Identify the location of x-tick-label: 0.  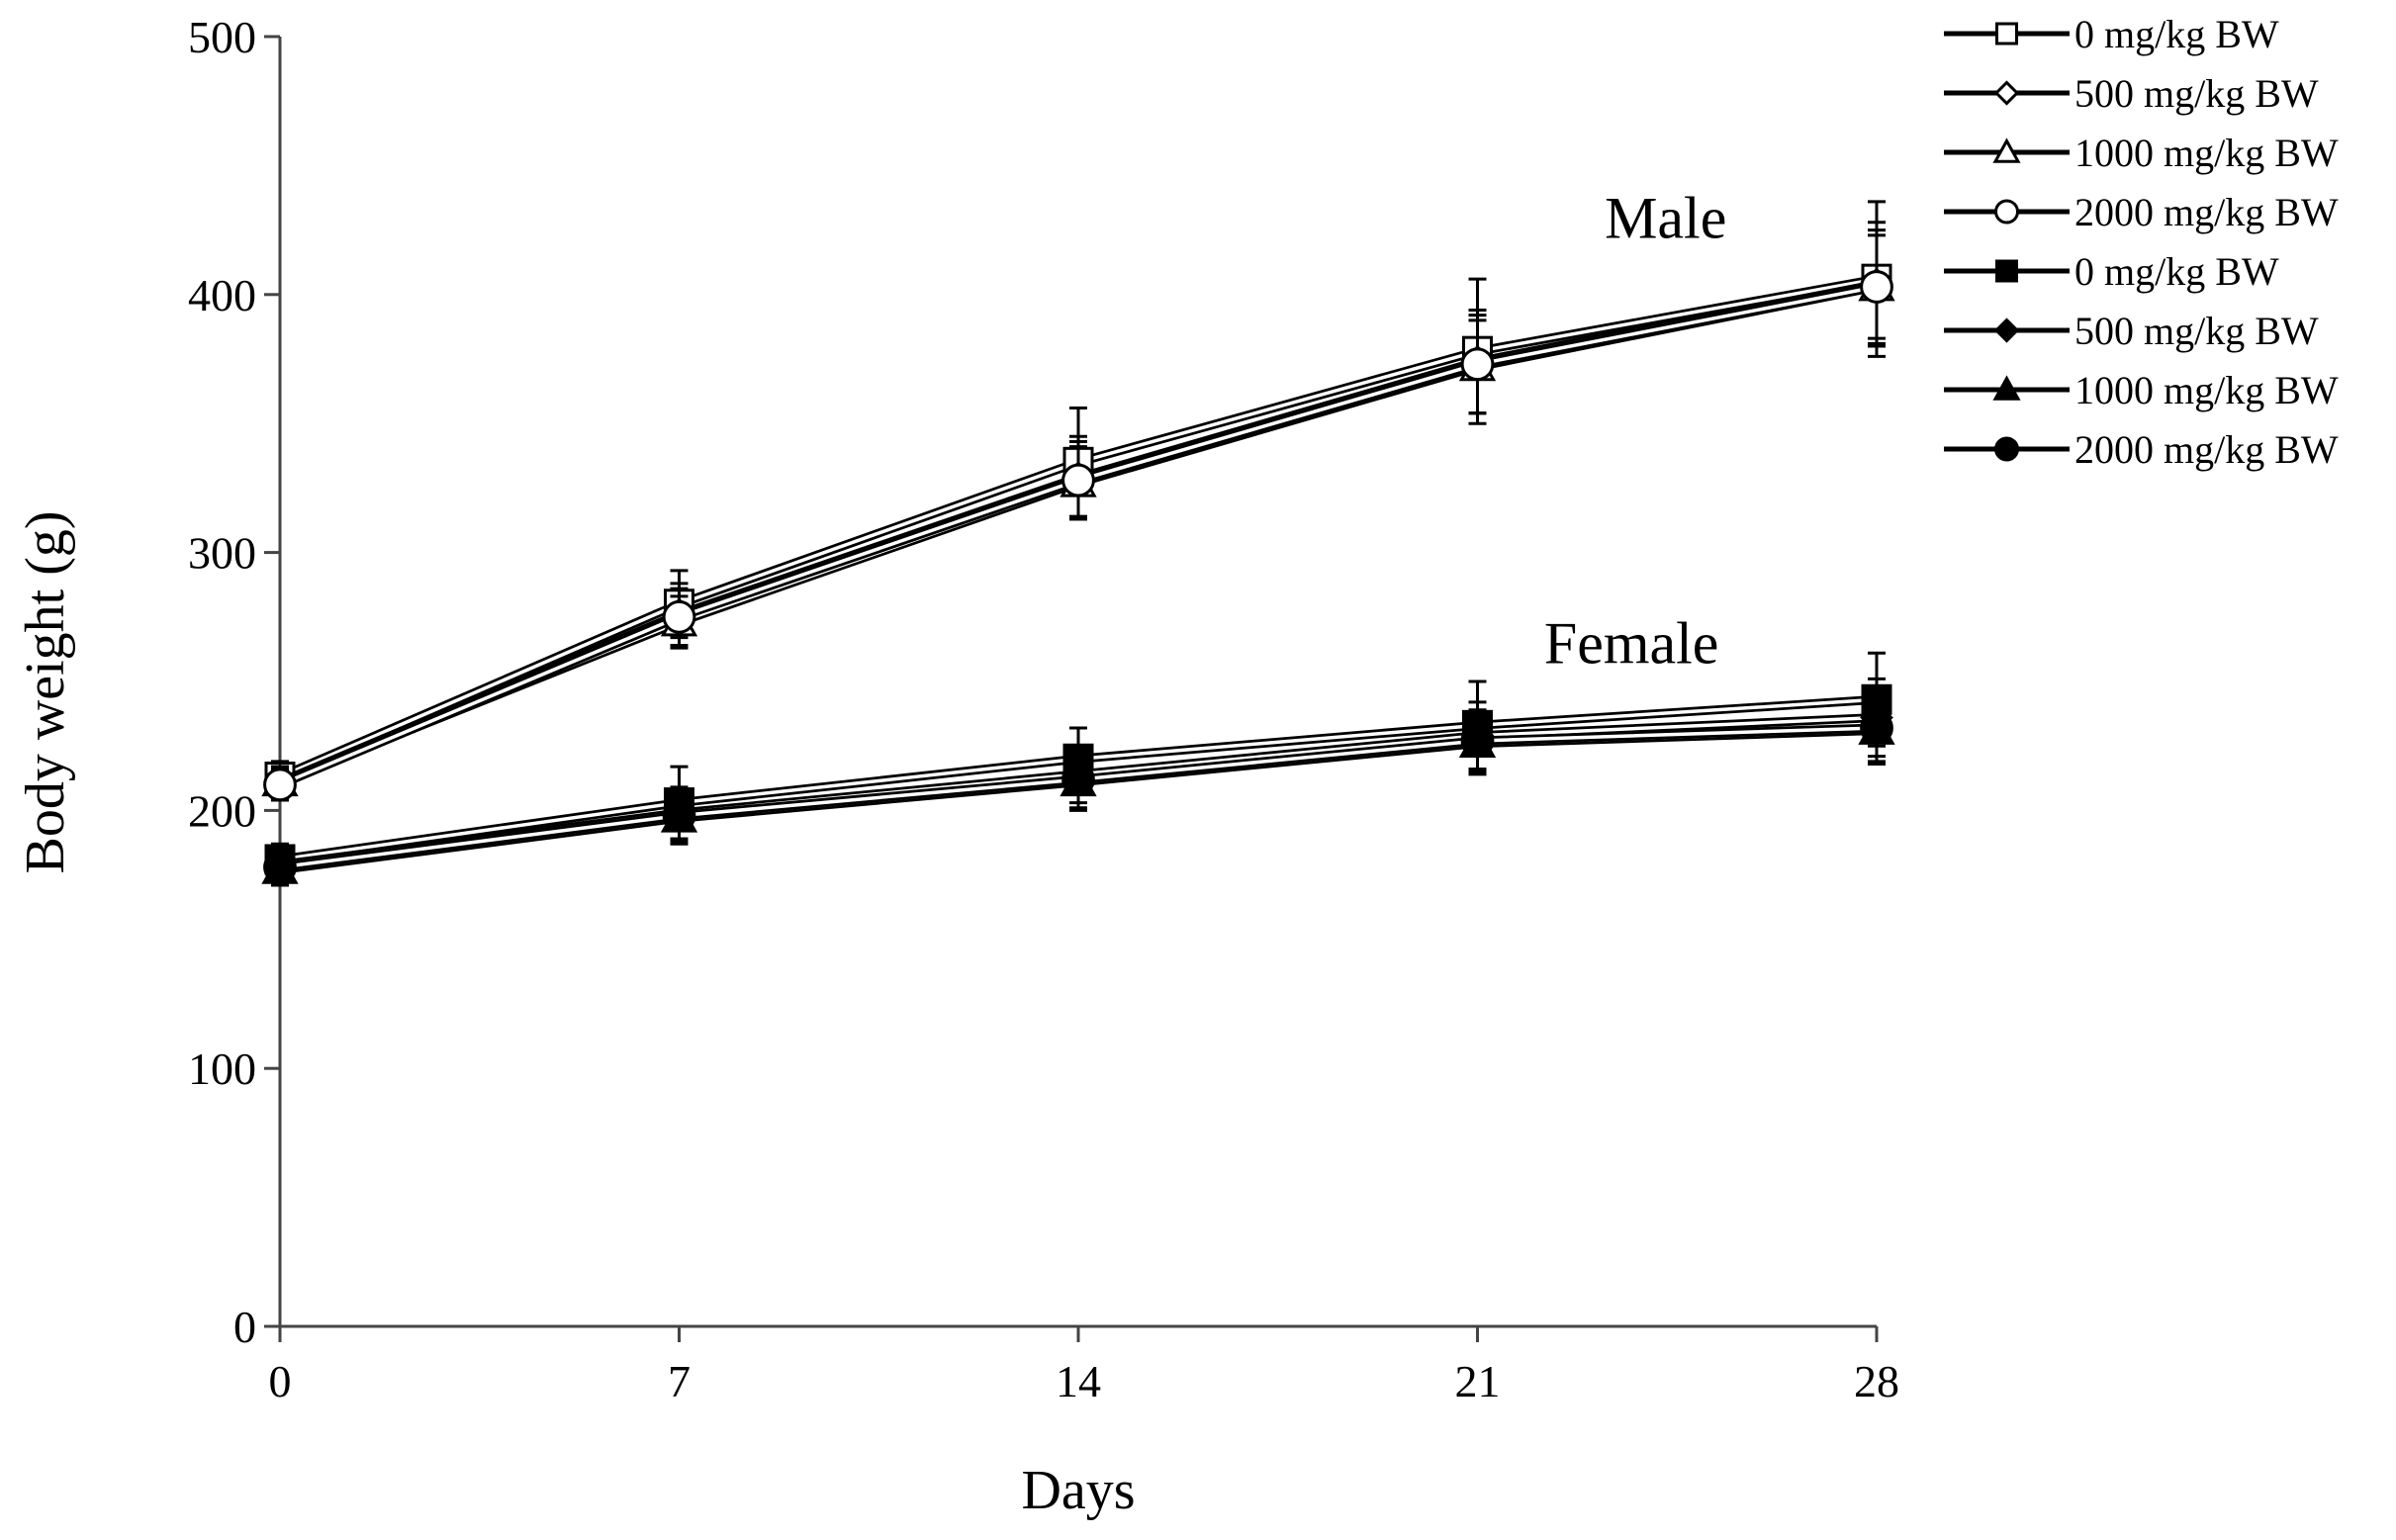
(280, 1381).